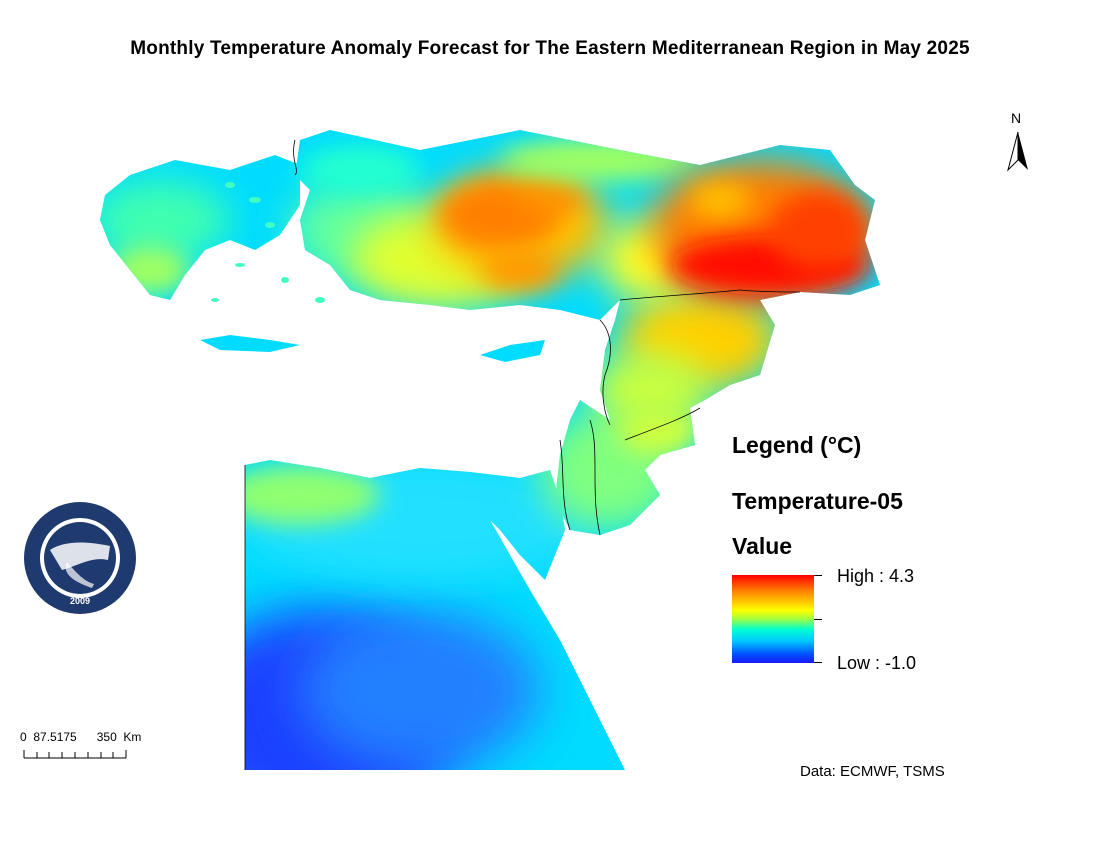 The height and width of the screenshot is (850, 1100). What do you see at coordinates (80, 601) in the screenshot?
I see `logo-year: 2009` at bounding box center [80, 601].